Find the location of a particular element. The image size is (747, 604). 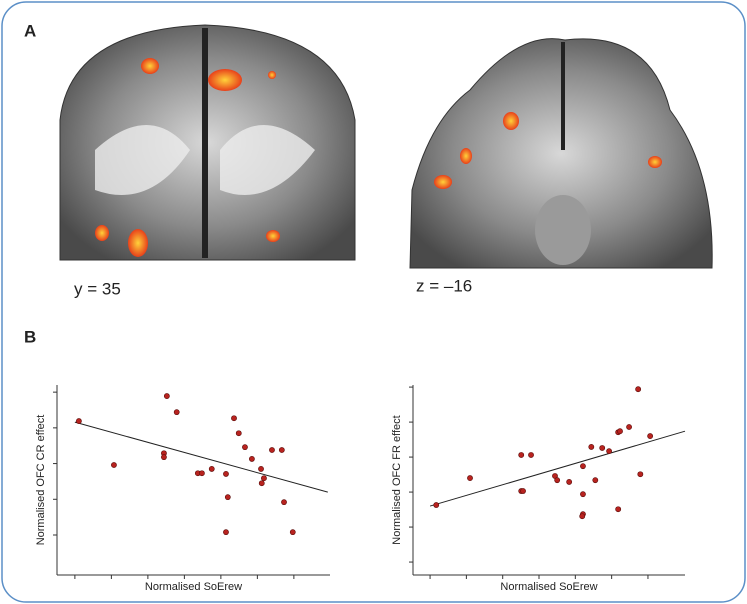

slice-label: z = –16 is located at coordinates (444, 285).